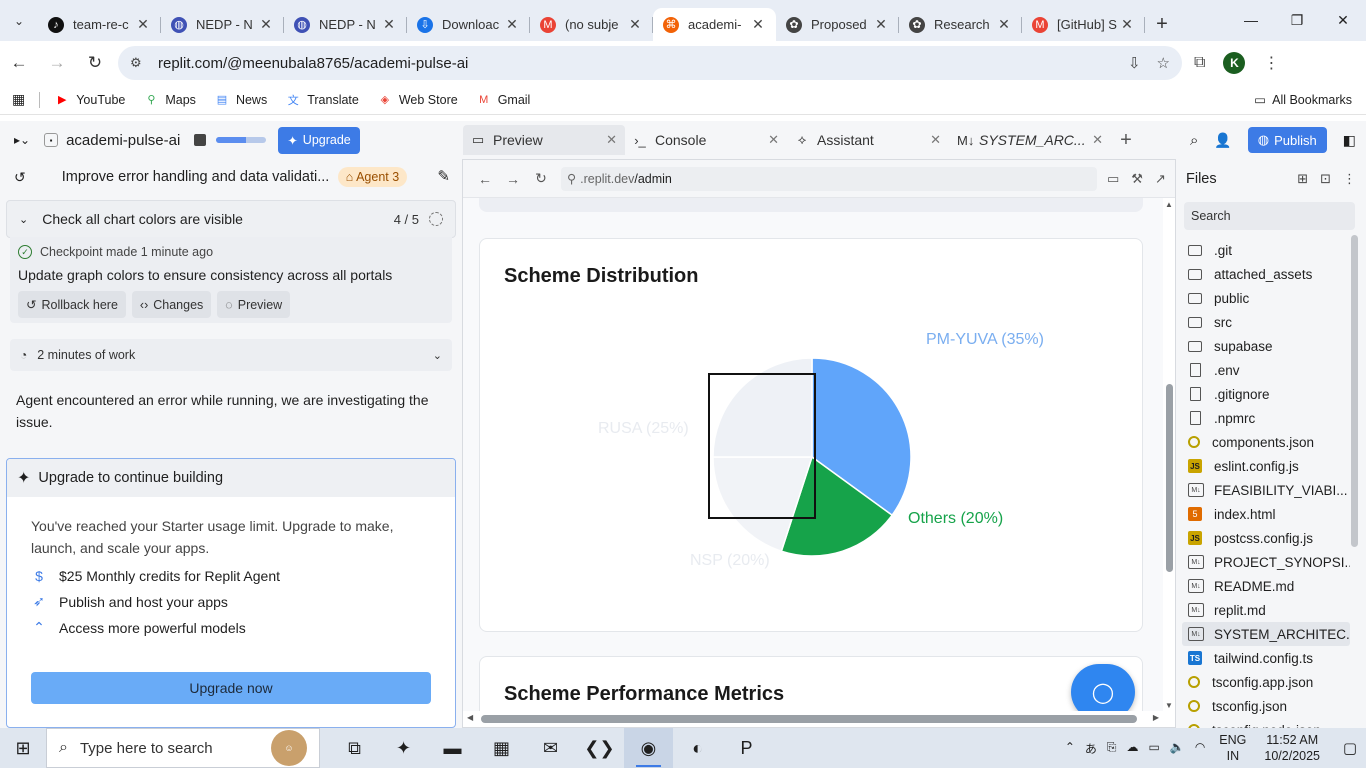 The width and height of the screenshot is (1366, 768). I want to click on profile-avatar: K, so click(1234, 63).